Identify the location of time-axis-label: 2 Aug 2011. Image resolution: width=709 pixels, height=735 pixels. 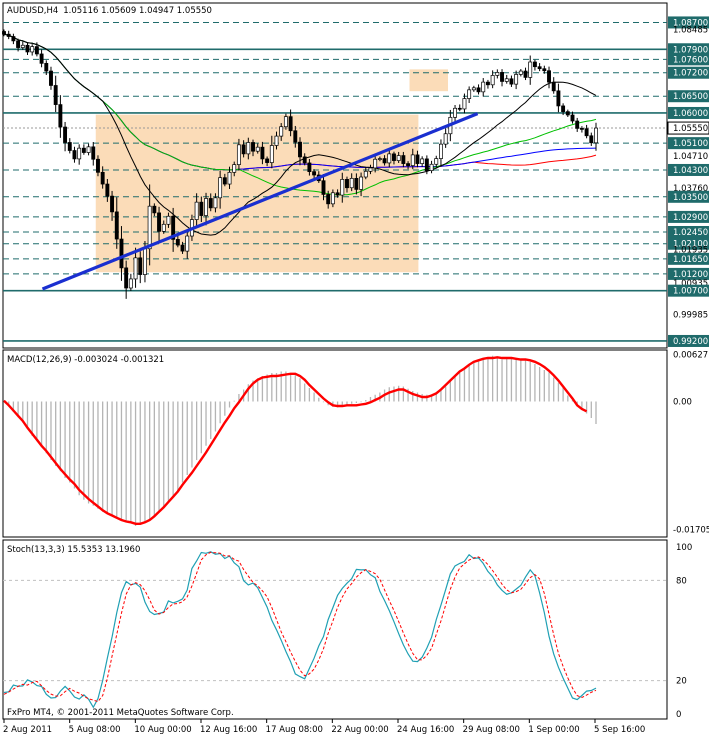
(27, 730).